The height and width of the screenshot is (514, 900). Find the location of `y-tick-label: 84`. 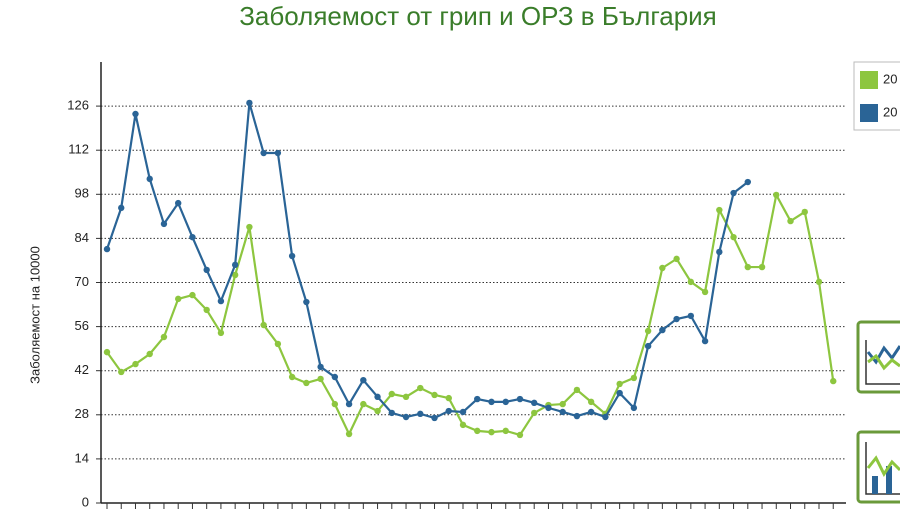

y-tick-label: 84 is located at coordinates (82, 237).